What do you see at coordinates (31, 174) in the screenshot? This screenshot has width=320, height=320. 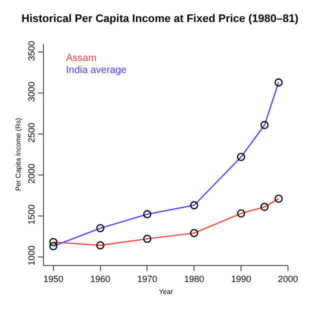 I see `y-tick-label: 2000` at bounding box center [31, 174].